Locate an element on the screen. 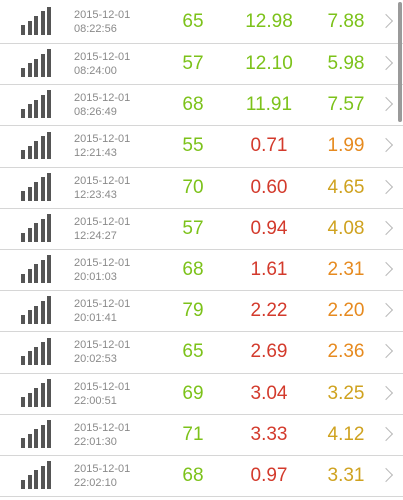 The image size is (403, 500). value-1: 79 is located at coordinates (193, 311).